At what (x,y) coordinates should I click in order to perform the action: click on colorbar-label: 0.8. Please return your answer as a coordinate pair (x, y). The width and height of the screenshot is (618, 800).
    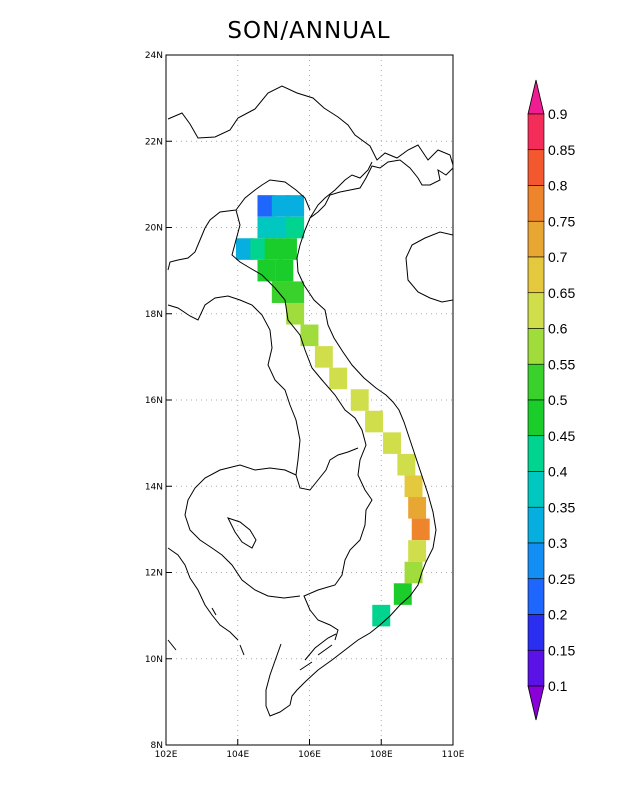
    Looking at the image, I should click on (558, 186).